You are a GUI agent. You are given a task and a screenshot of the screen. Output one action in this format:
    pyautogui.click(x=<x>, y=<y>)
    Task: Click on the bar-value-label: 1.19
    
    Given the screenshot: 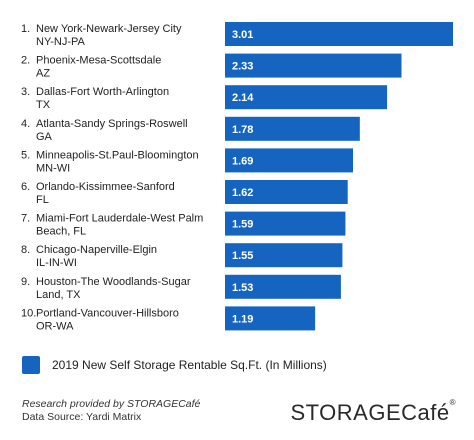 What is the action you would take?
    pyautogui.click(x=242, y=319)
    